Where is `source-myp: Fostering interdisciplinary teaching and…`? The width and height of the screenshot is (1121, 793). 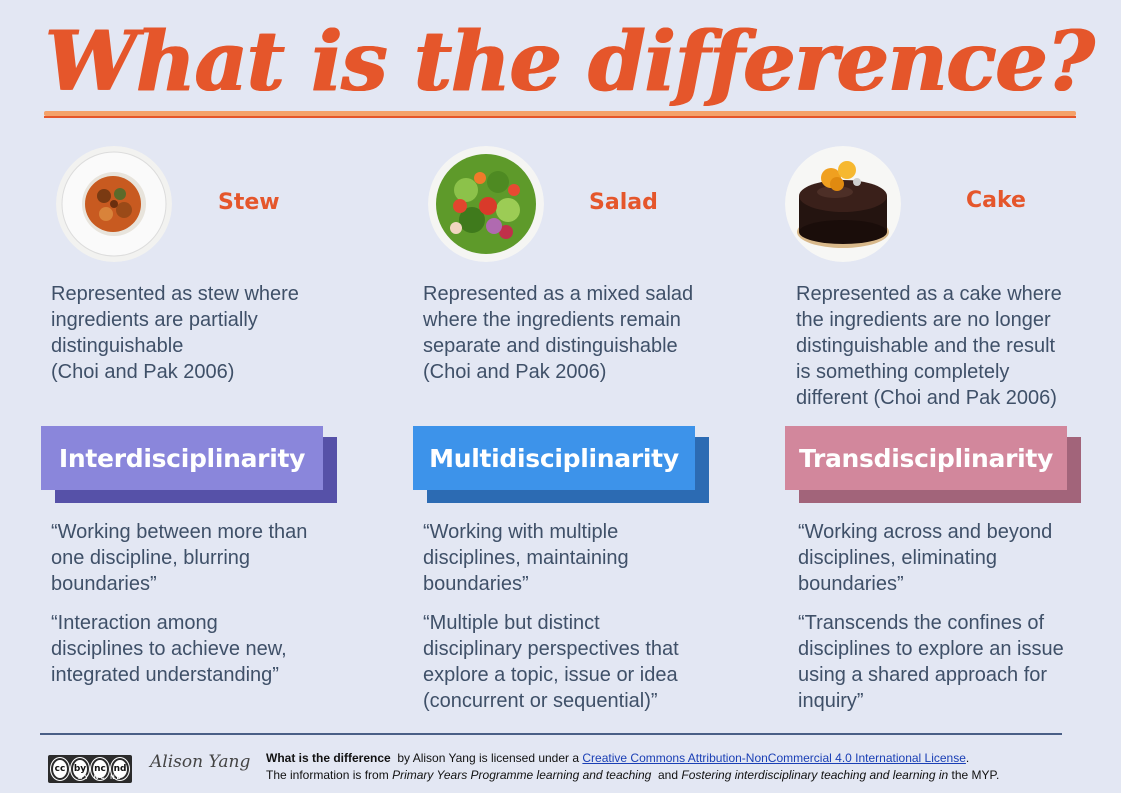
source-myp: Fostering interdisciplinary teaching and… is located at coordinates (815, 775).